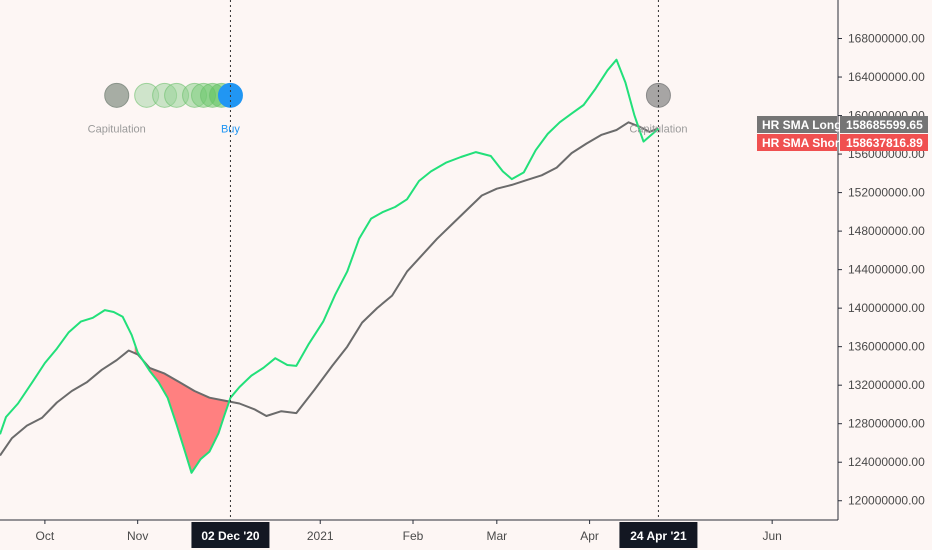 This screenshot has width=932, height=550. I want to click on hr-sma-short-value-label: 158637816.89, so click(884, 143).